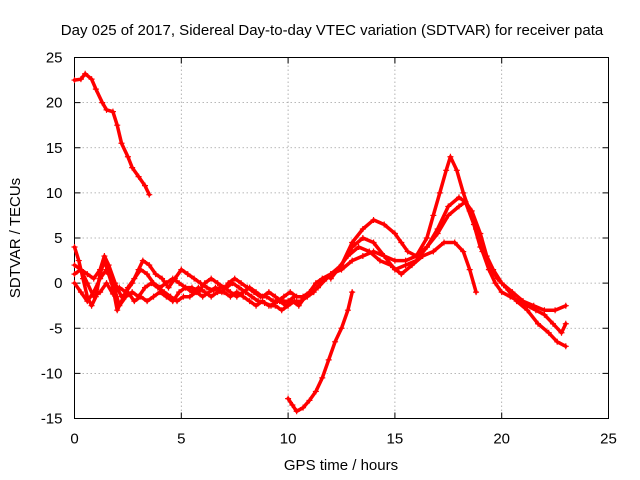 The width and height of the screenshot is (640, 480). I want to click on y-tick-label: -10, so click(52, 373).